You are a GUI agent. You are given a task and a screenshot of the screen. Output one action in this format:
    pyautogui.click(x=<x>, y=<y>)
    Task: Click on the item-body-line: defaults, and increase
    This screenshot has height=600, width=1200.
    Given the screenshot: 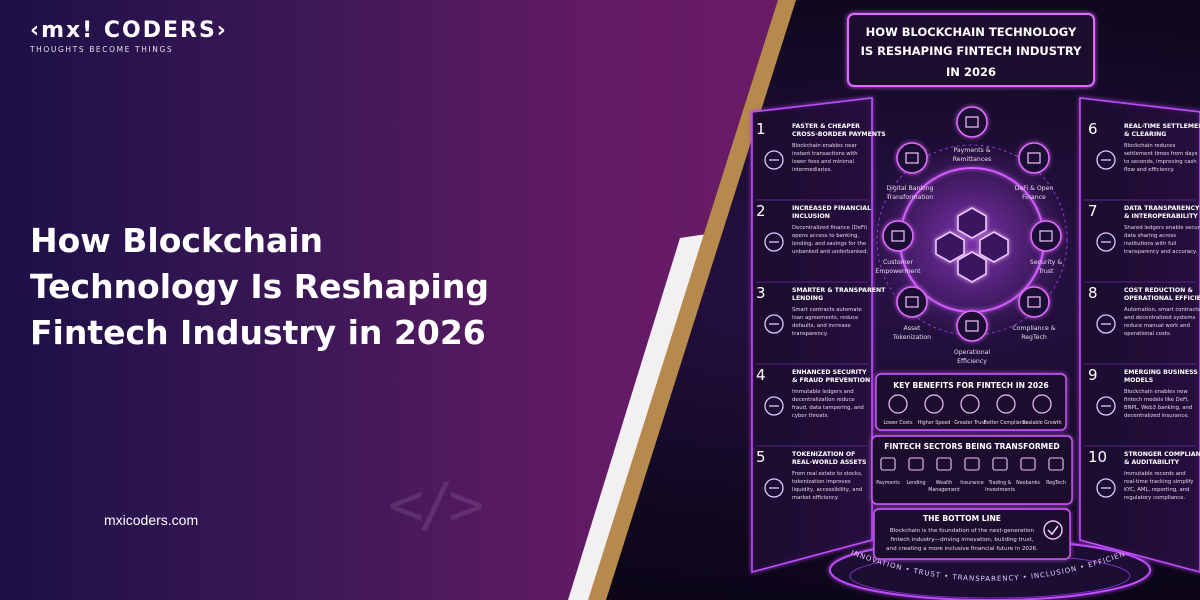 What is the action you would take?
    pyautogui.click(x=821, y=326)
    